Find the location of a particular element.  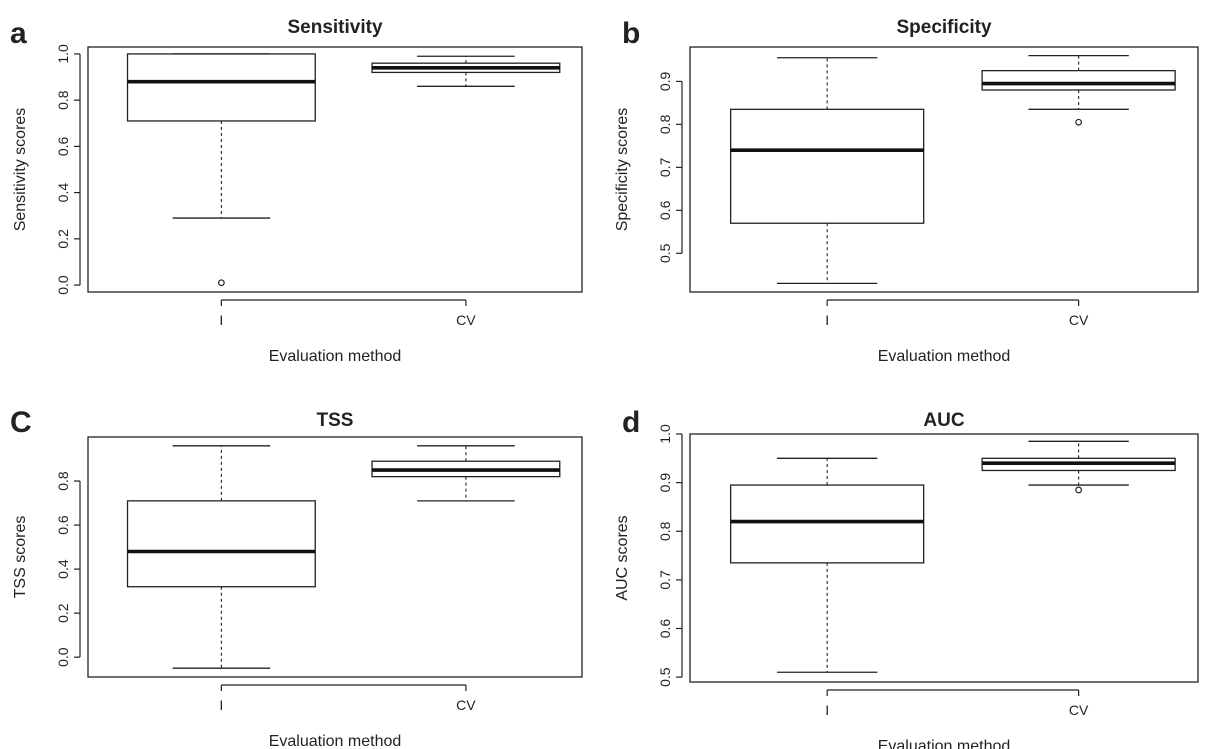

y-axis-label: Sensitivity scores is located at coordinates (20, 170).